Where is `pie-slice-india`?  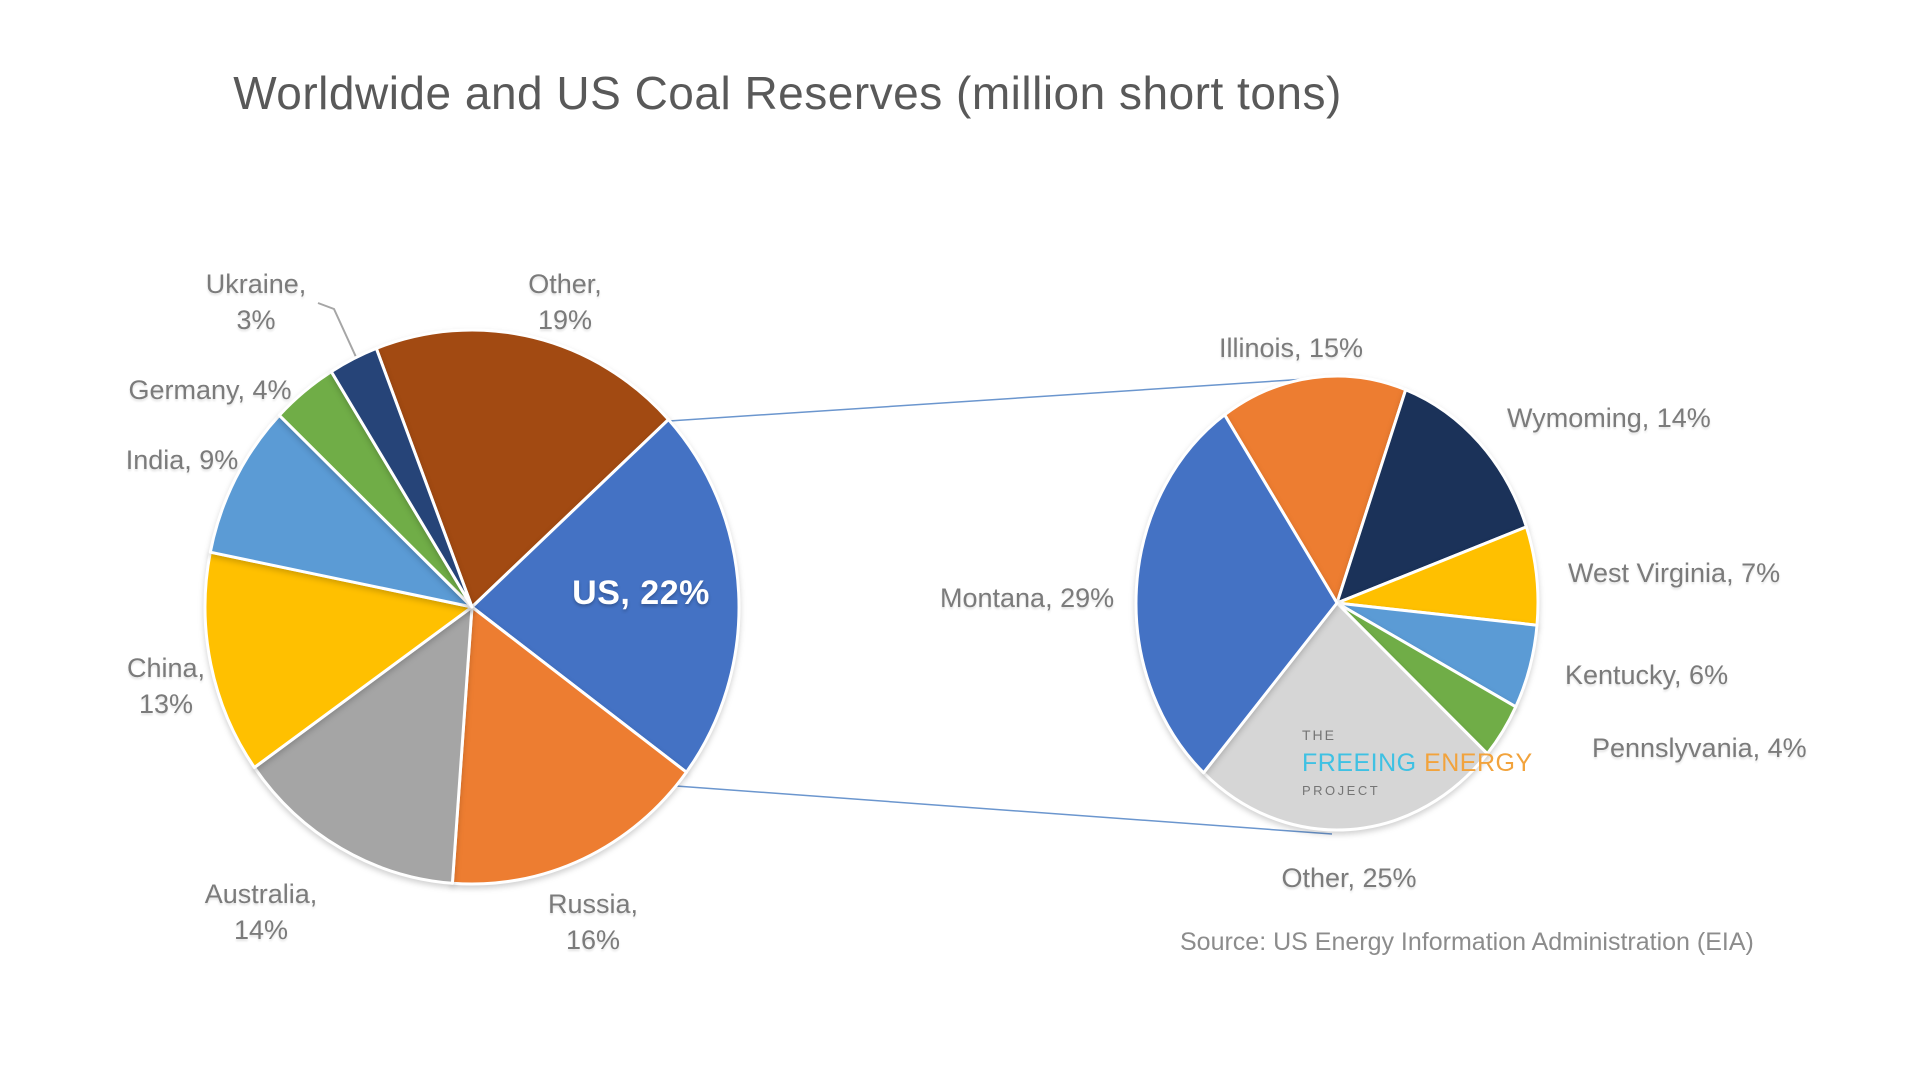 pie-slice-india is located at coordinates (341, 511).